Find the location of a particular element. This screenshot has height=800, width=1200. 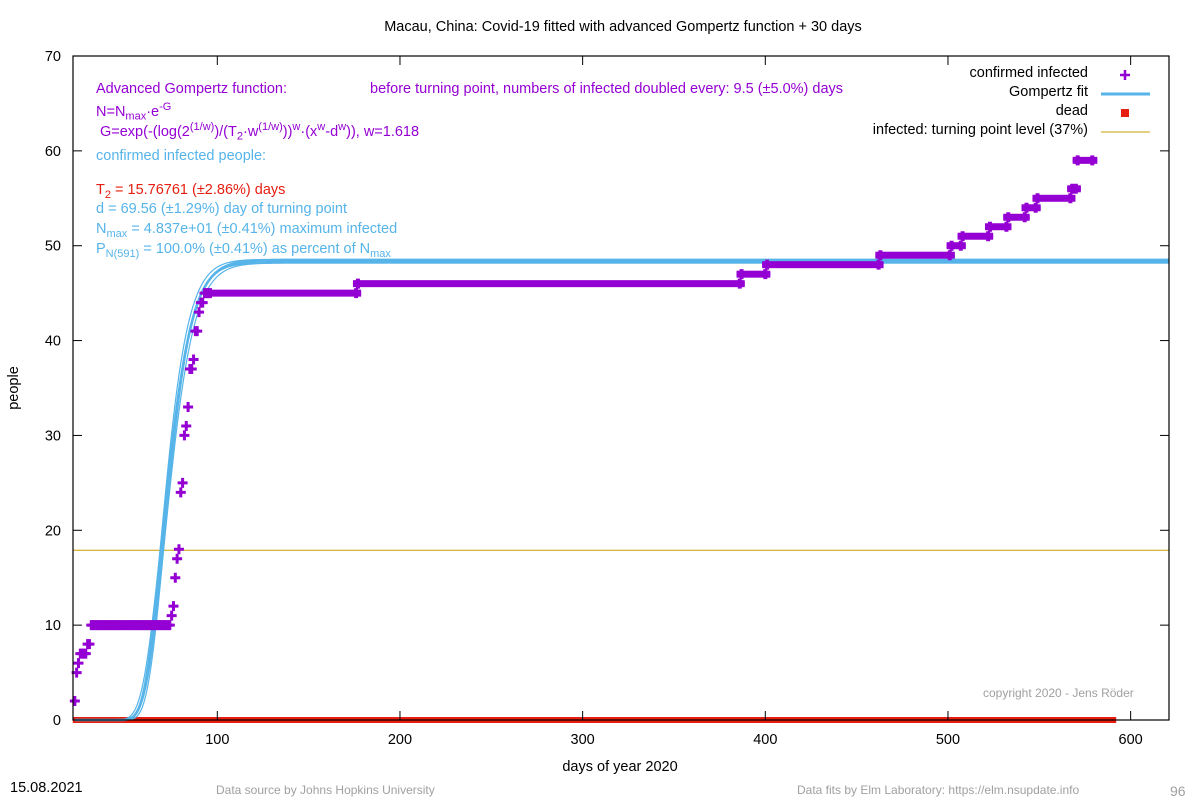

legend is located at coordinates (1125, 101).